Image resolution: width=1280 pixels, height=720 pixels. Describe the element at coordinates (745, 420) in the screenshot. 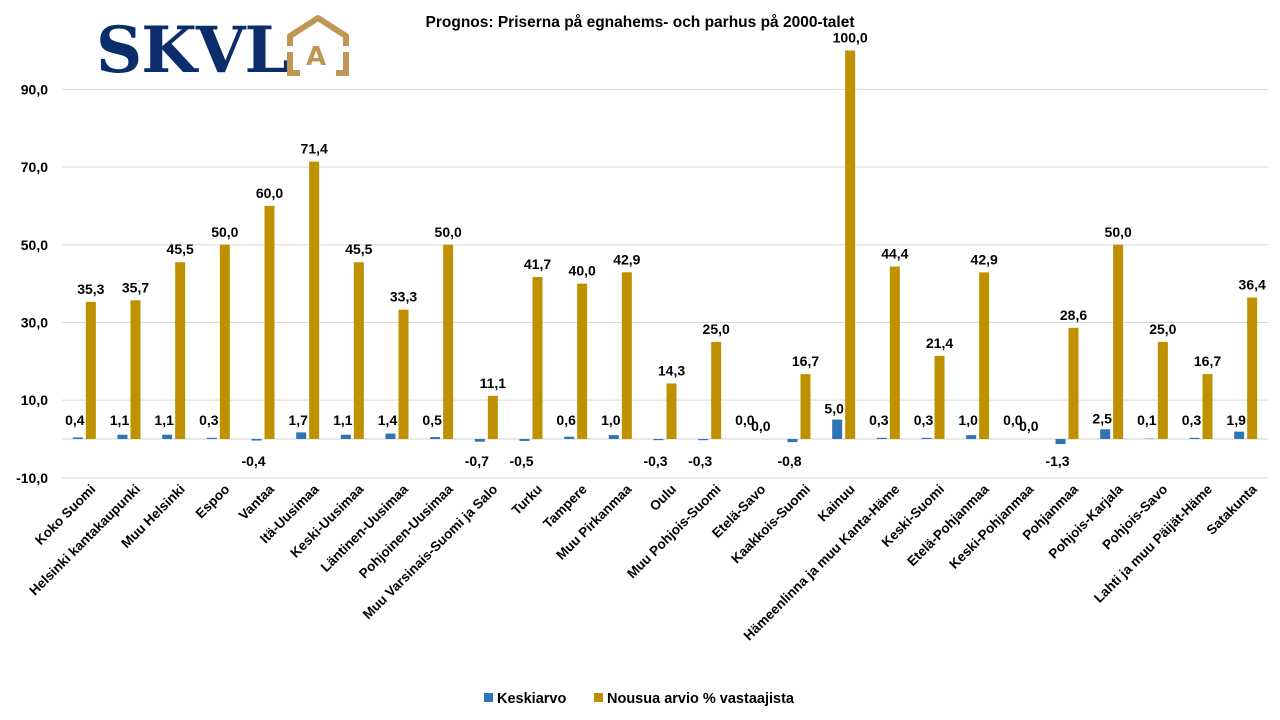

I see `data-label-keskiarvo: 0,0` at that location.